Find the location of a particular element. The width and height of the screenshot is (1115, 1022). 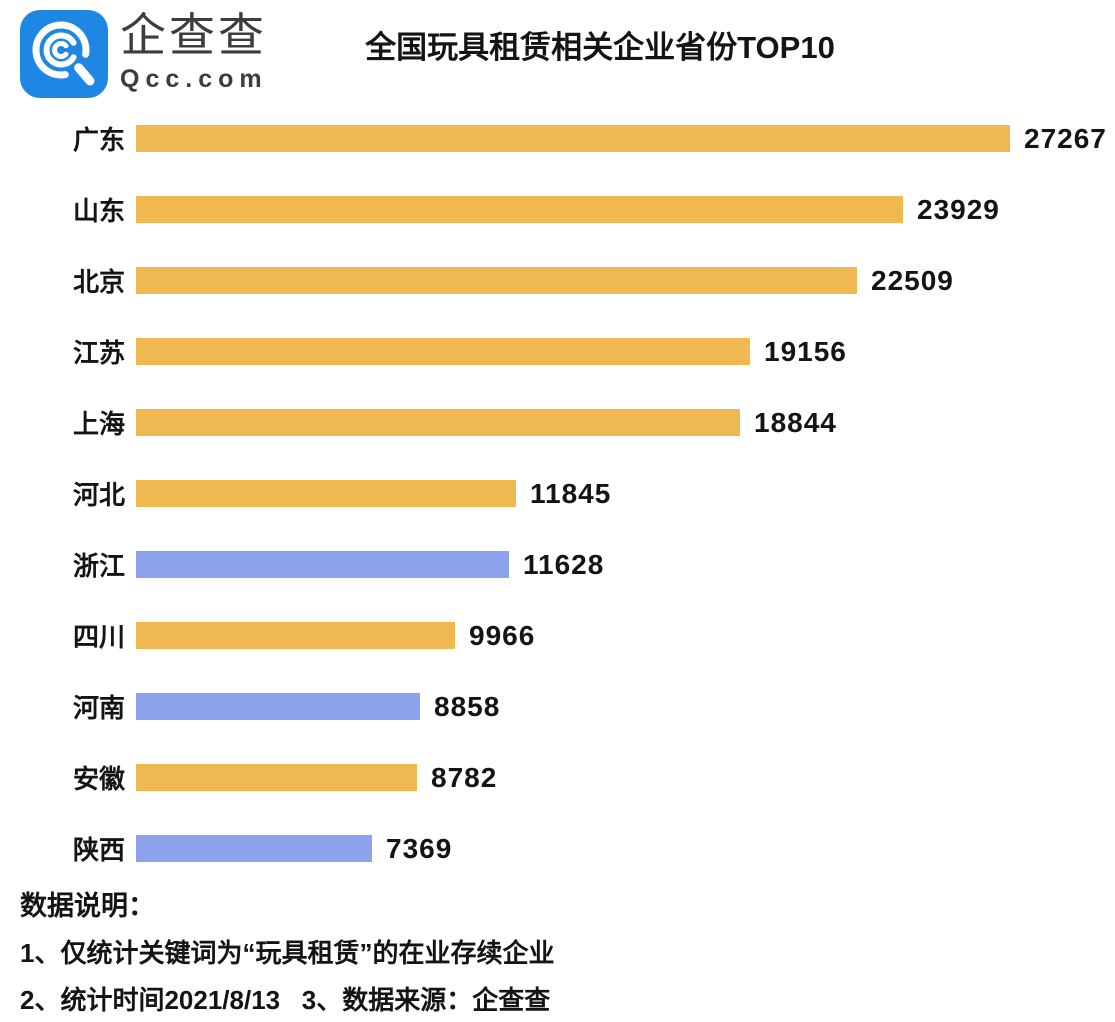

chart-row: 山东 23929 is located at coordinates (557, 209).